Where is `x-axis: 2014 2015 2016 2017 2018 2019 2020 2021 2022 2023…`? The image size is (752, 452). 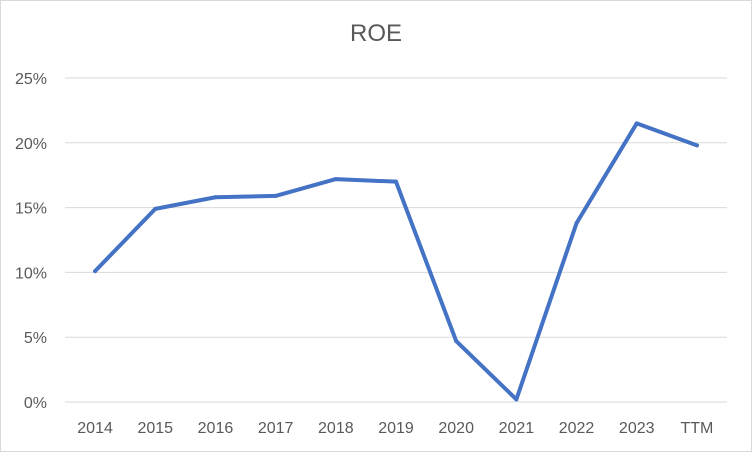 x-axis: 2014 2015 2016 2017 2018 2019 2020 2021 2022 2023… is located at coordinates (395, 428).